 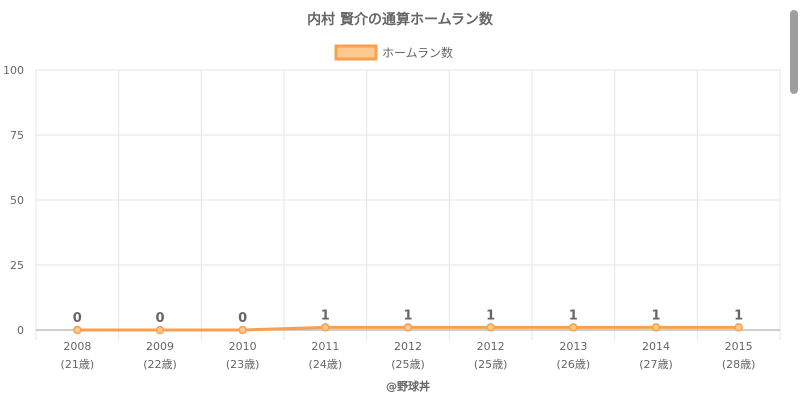 What do you see at coordinates (656, 346) in the screenshot?
I see `x-tick-label: 2014` at bounding box center [656, 346].